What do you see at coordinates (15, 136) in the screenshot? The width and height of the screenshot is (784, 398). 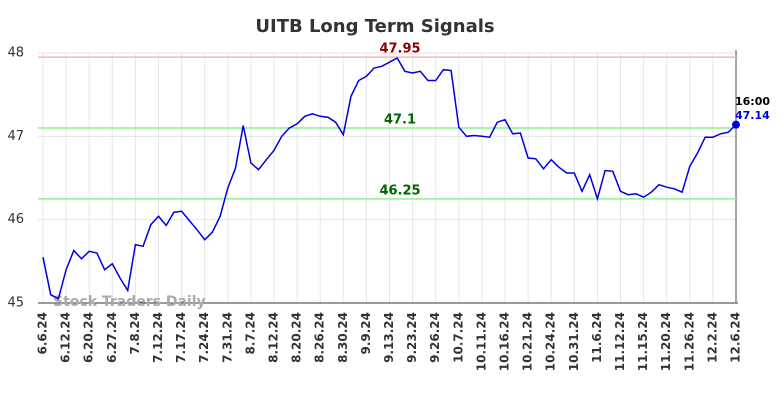 I see `y-tick-label: 47` at bounding box center [15, 136].